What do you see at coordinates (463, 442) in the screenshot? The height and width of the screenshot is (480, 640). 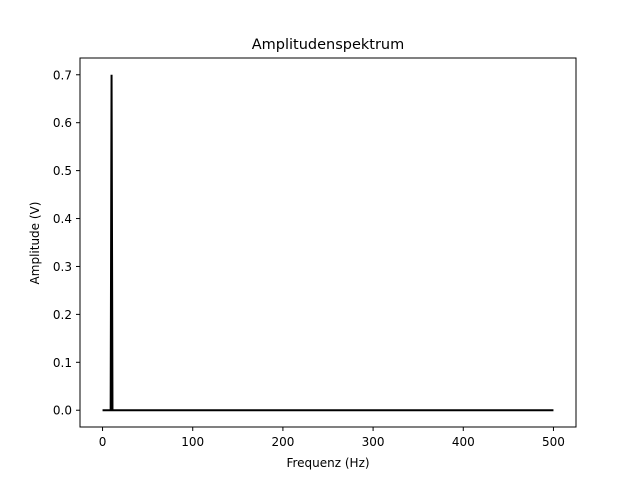 I see `x-tick-label: 400` at bounding box center [463, 442].